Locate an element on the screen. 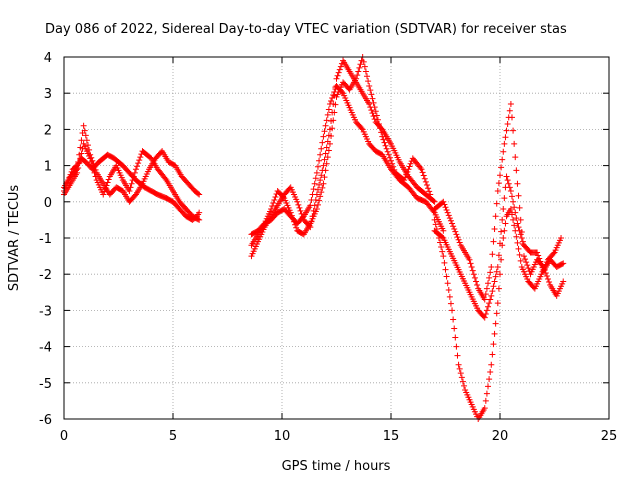 The width and height of the screenshot is (640, 480). x-tick-label: 20 is located at coordinates (500, 436).